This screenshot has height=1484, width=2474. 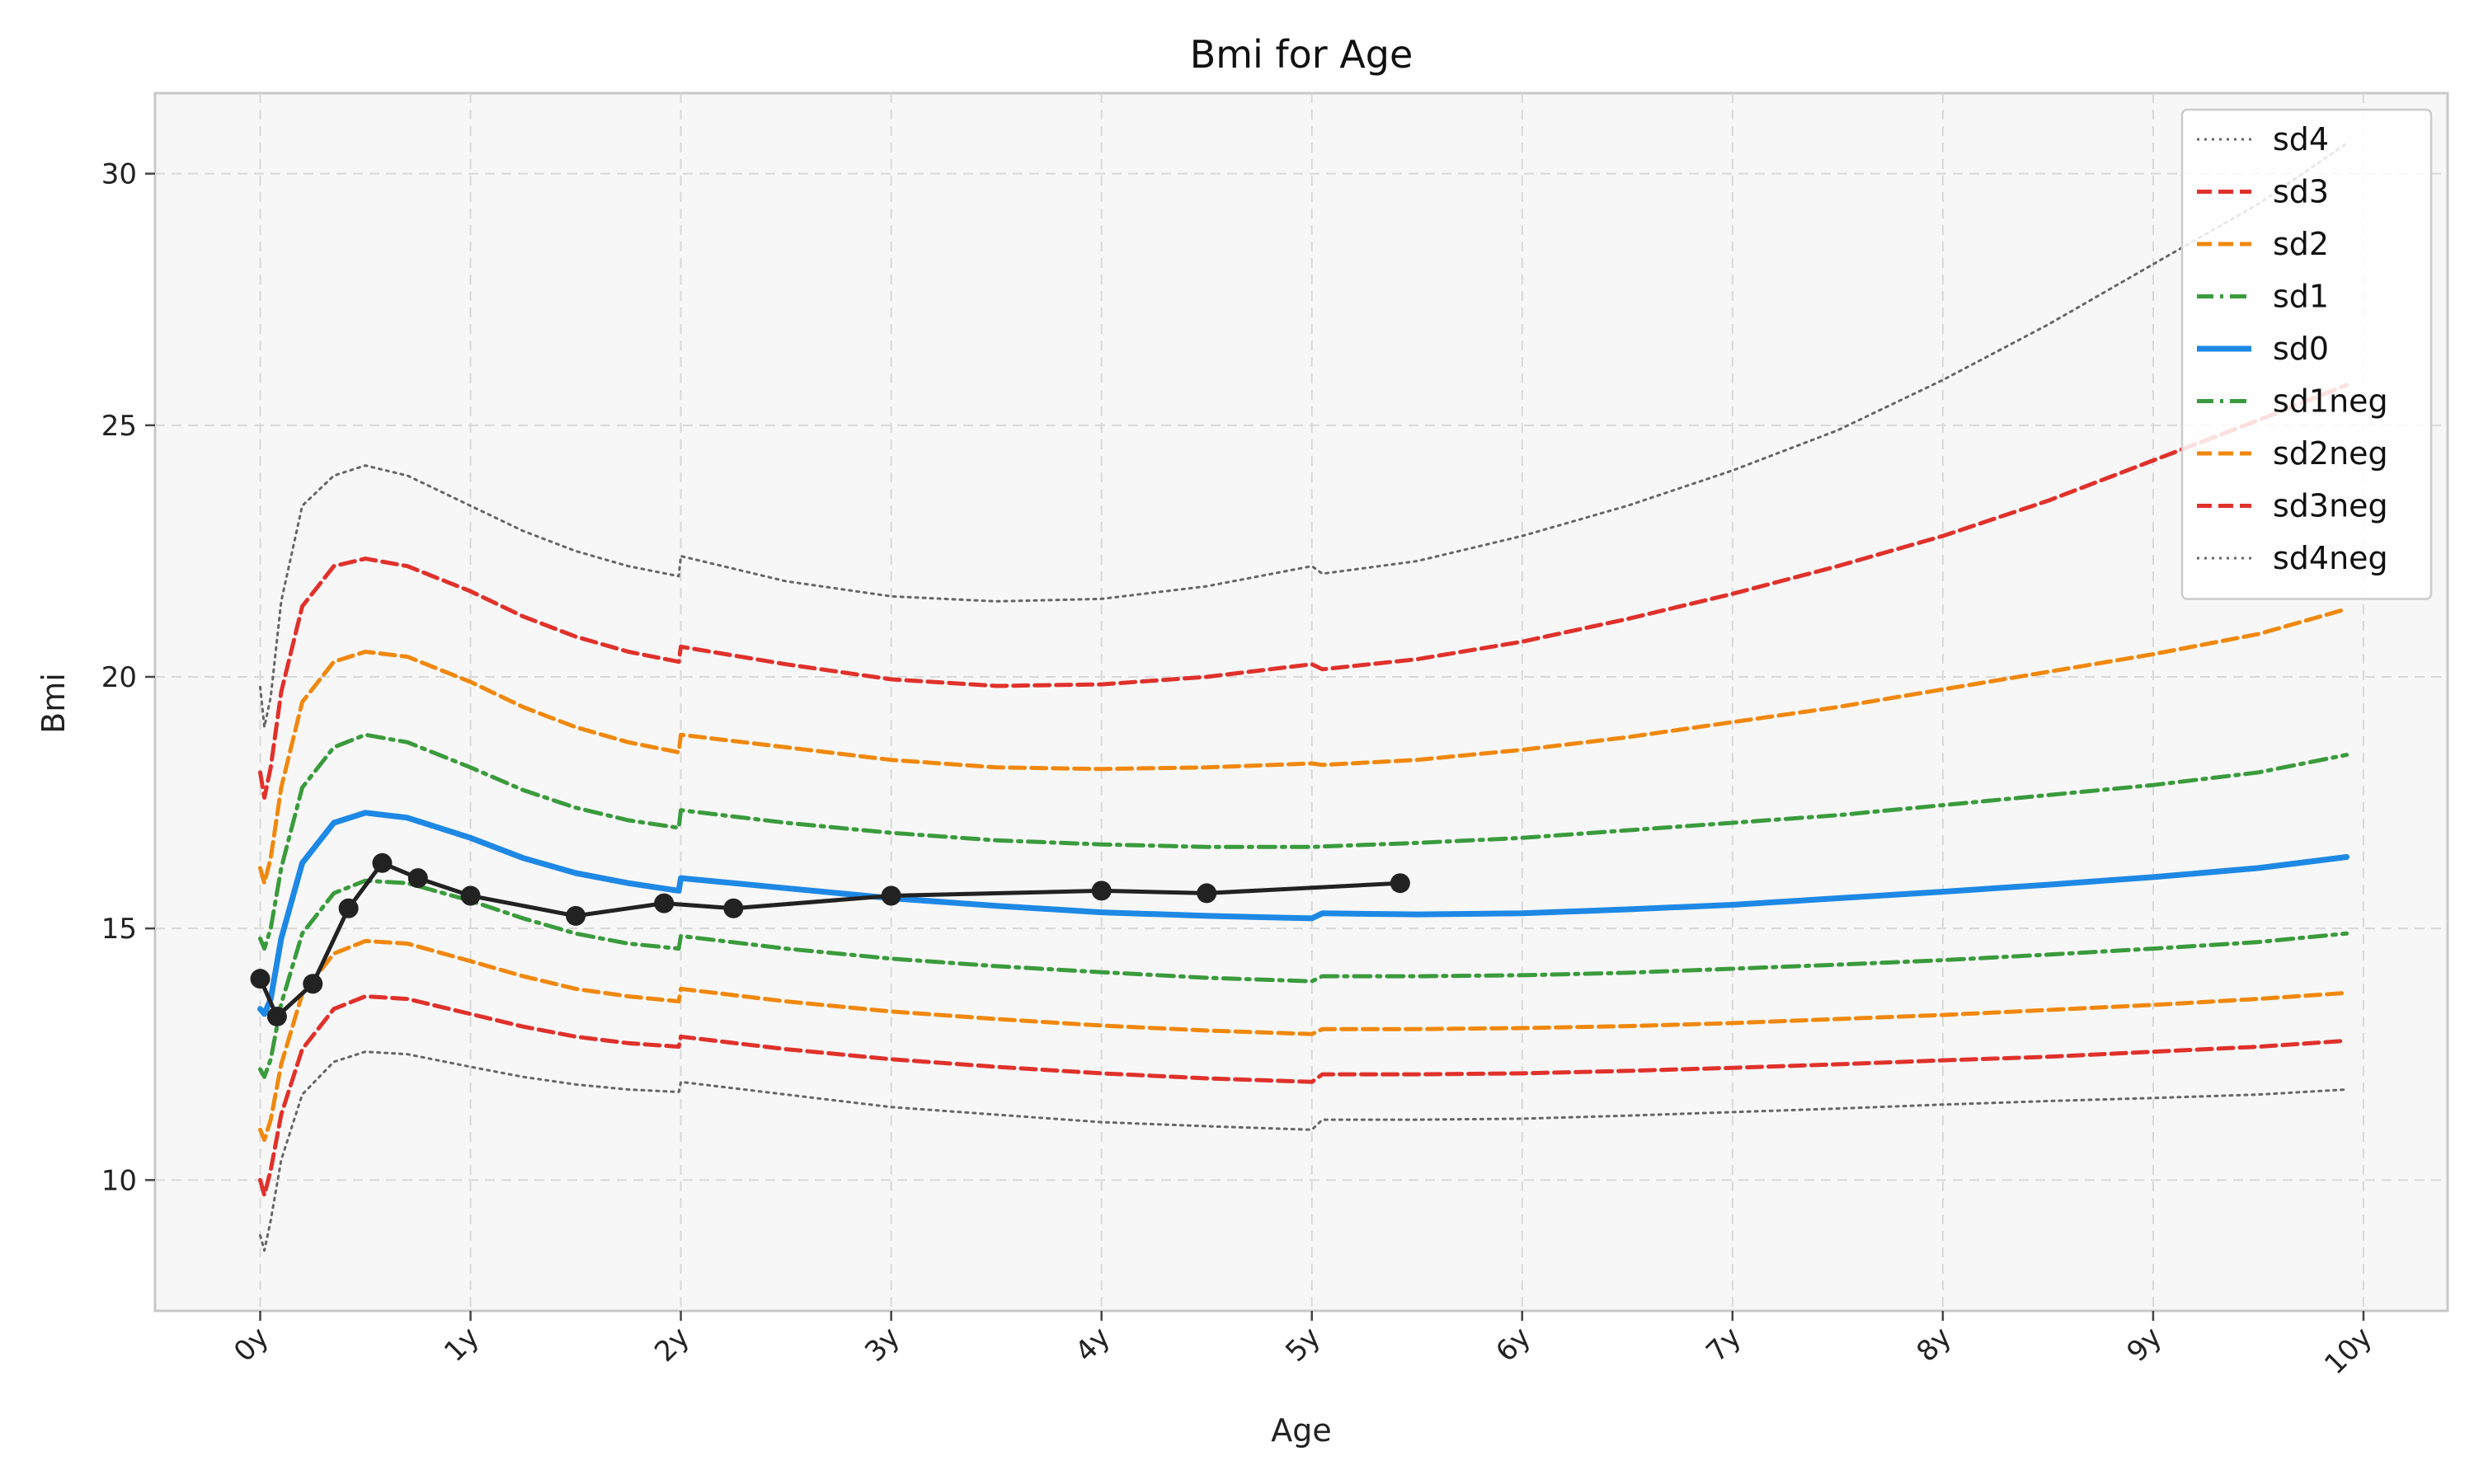 What do you see at coordinates (2348, 1351) in the screenshot?
I see `x-tick-label: 10y` at bounding box center [2348, 1351].